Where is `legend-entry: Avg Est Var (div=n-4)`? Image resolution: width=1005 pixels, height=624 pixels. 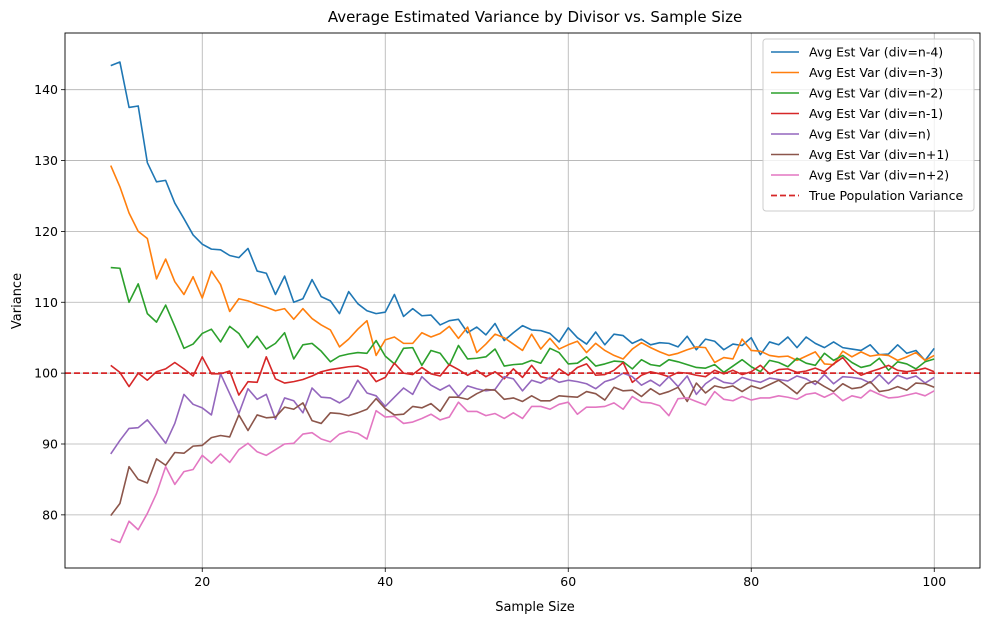 legend-entry: Avg Est Var (div=n-4) is located at coordinates (876, 52).